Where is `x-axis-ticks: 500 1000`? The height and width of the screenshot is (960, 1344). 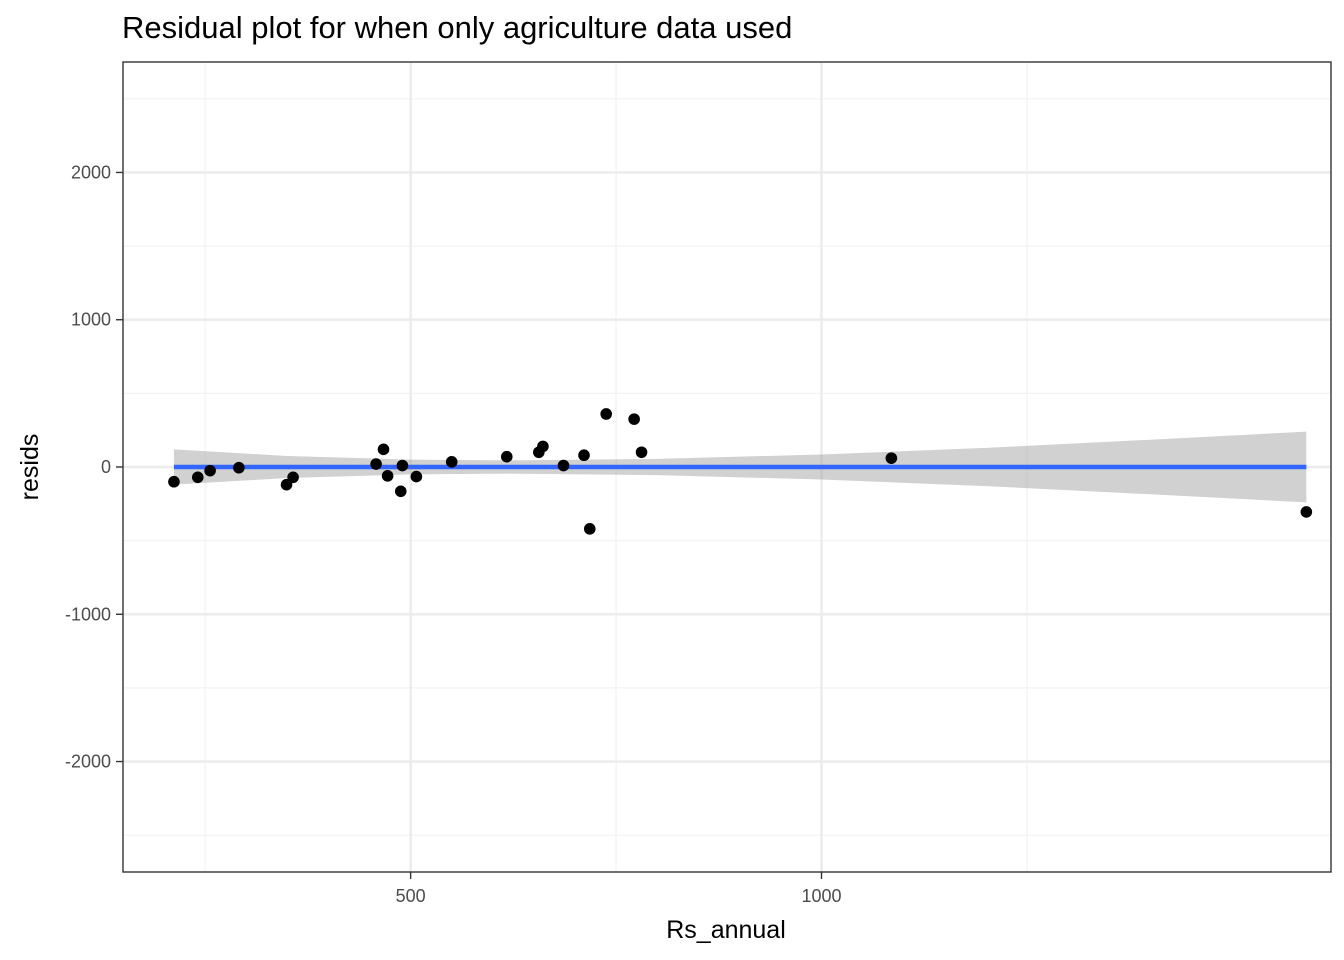
x-axis-ticks: 500 1000 is located at coordinates (619, 889).